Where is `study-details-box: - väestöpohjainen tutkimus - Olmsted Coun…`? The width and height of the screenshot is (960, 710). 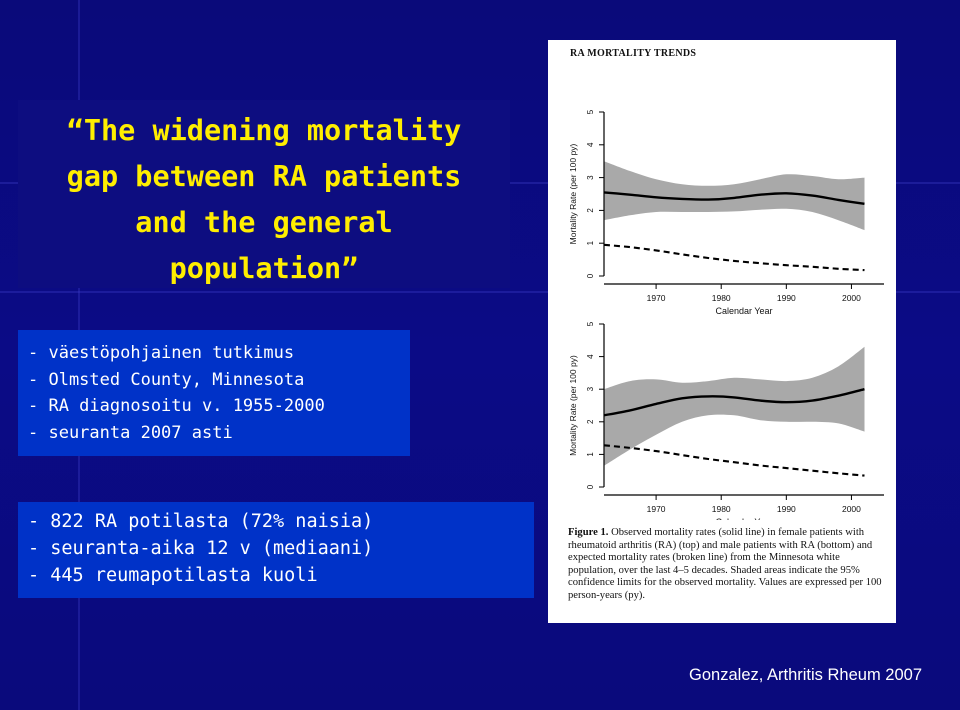 study-details-box: - väestöpohjainen tutkimus - Olmsted Coun… is located at coordinates (214, 393).